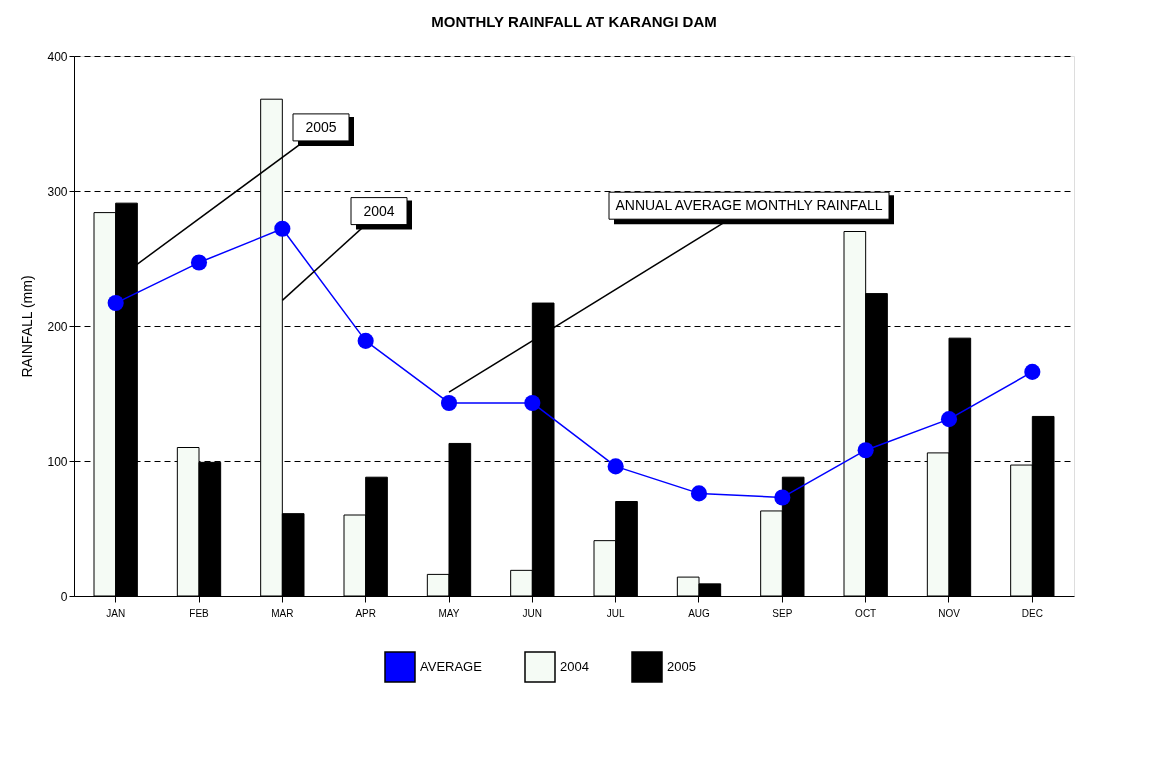  I want to click on y-axis-title: RAINFALL (mm), so click(27, 326).